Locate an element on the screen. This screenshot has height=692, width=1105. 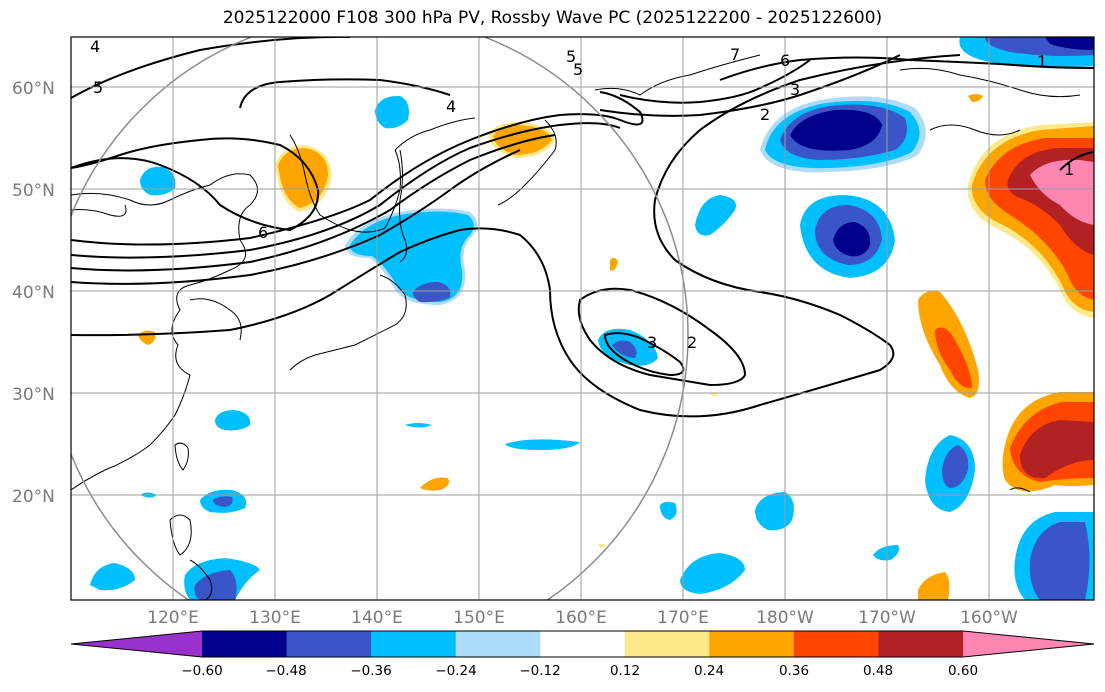
lon-tick-label: 170°W is located at coordinates (887, 618).